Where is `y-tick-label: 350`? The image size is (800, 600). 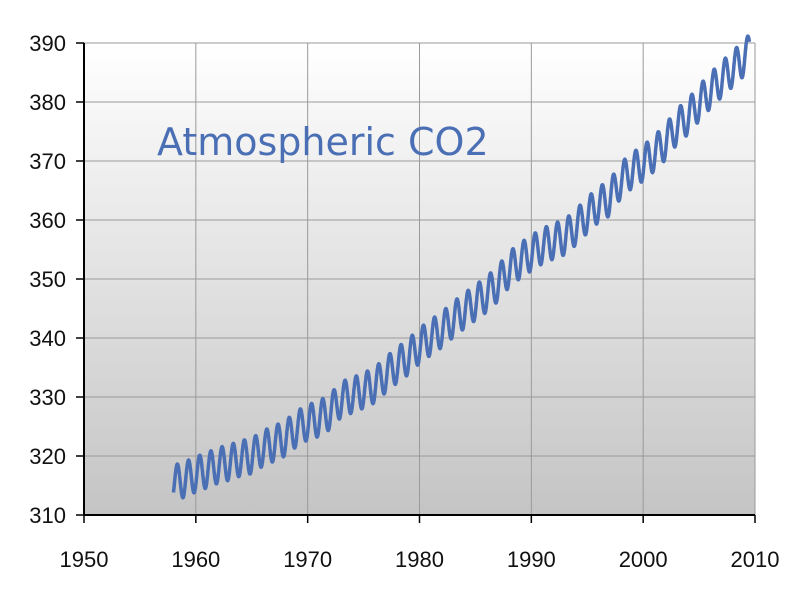
y-tick-label: 350 is located at coordinates (47, 279).